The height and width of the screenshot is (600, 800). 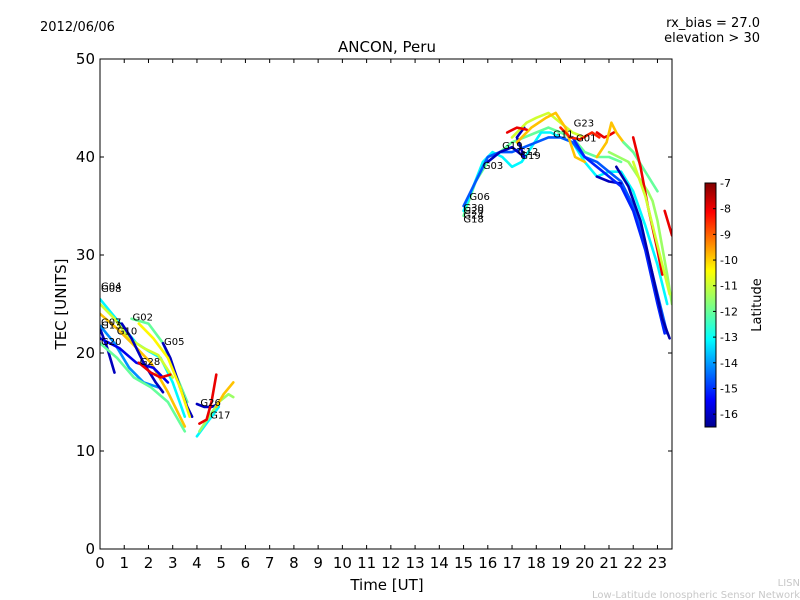 I want to click on rx-bias-label: rx_bias = 27.0, so click(x=713, y=23).